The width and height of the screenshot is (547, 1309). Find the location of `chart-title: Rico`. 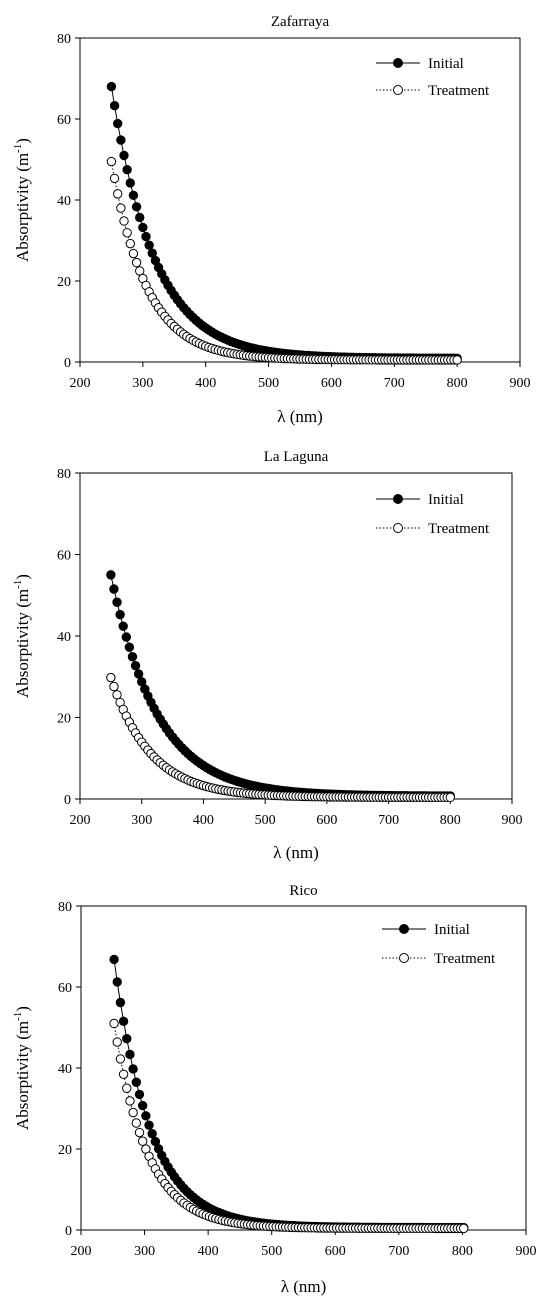

chart-title: Rico is located at coordinates (303, 891).